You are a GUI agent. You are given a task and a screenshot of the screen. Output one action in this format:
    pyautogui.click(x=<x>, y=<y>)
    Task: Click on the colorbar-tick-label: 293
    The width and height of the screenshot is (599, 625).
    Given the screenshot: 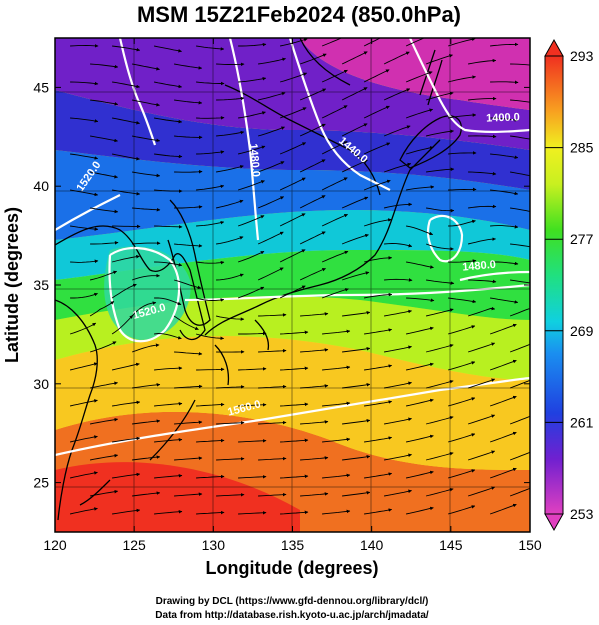 What is the action you would take?
    pyautogui.click(x=582, y=56)
    